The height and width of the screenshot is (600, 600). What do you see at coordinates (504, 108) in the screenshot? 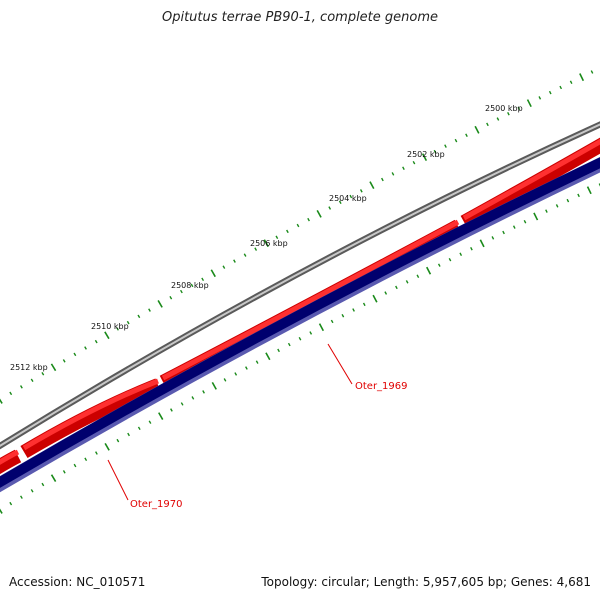
I see `tick-label: 2500 kbp` at bounding box center [504, 108].